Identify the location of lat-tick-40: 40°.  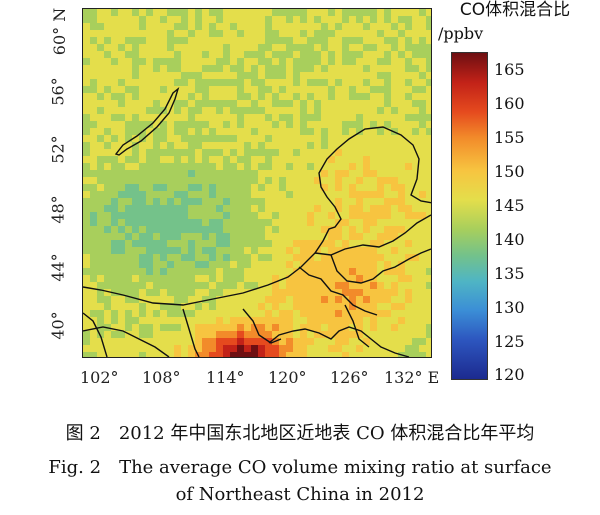
(58, 325).